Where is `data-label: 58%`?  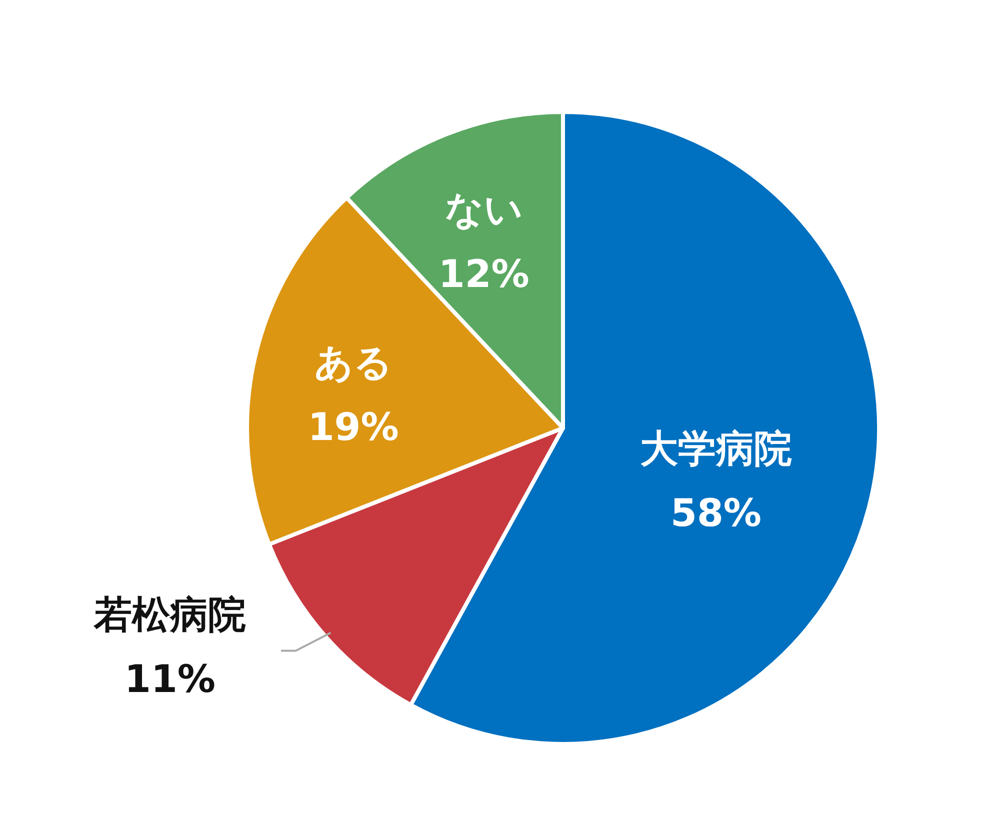
data-label: 58% is located at coordinates (716, 513).